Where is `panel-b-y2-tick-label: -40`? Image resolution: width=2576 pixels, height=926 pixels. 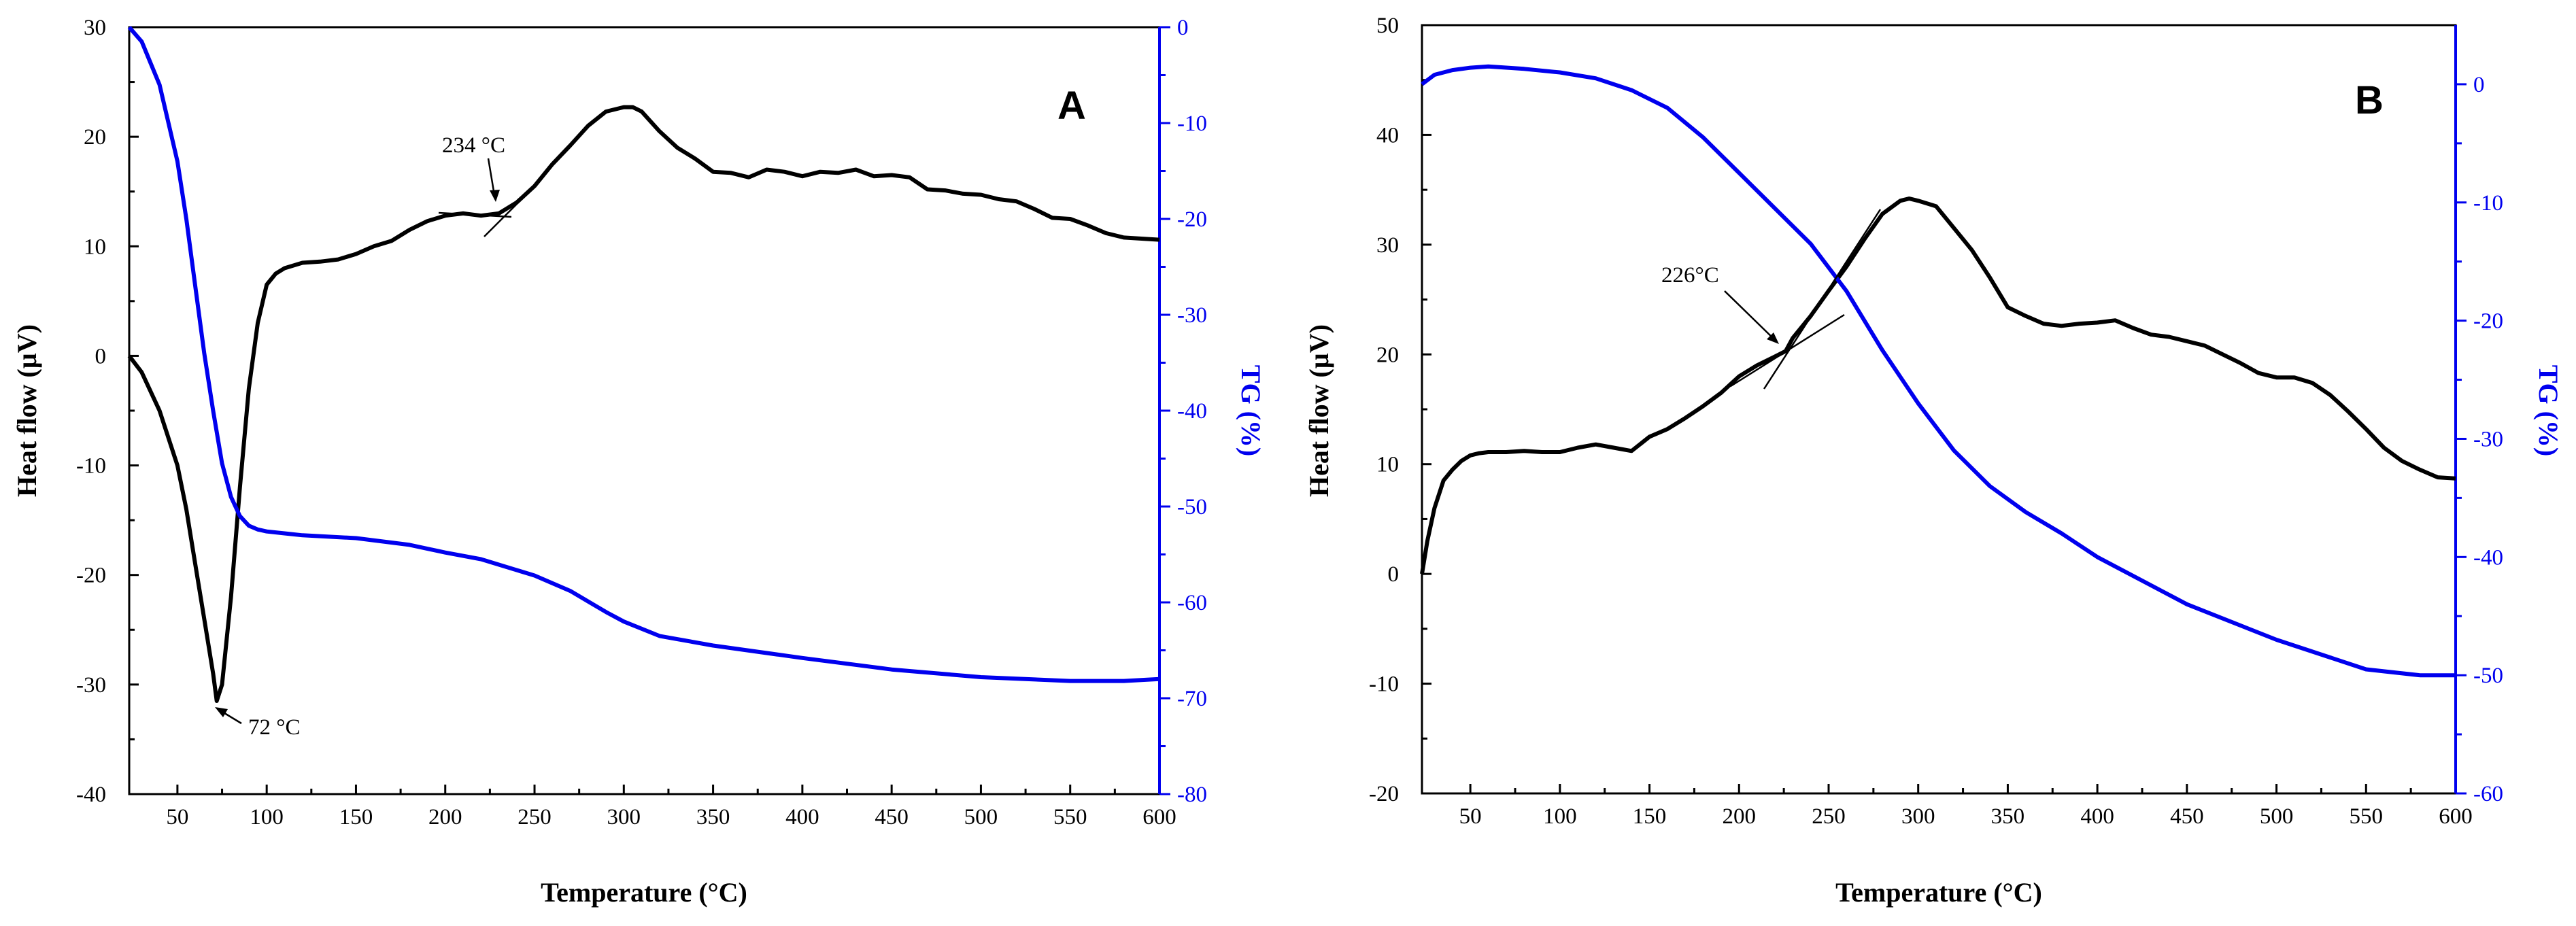
panel-b-y2-tick-label: -40 is located at coordinates (2488, 557).